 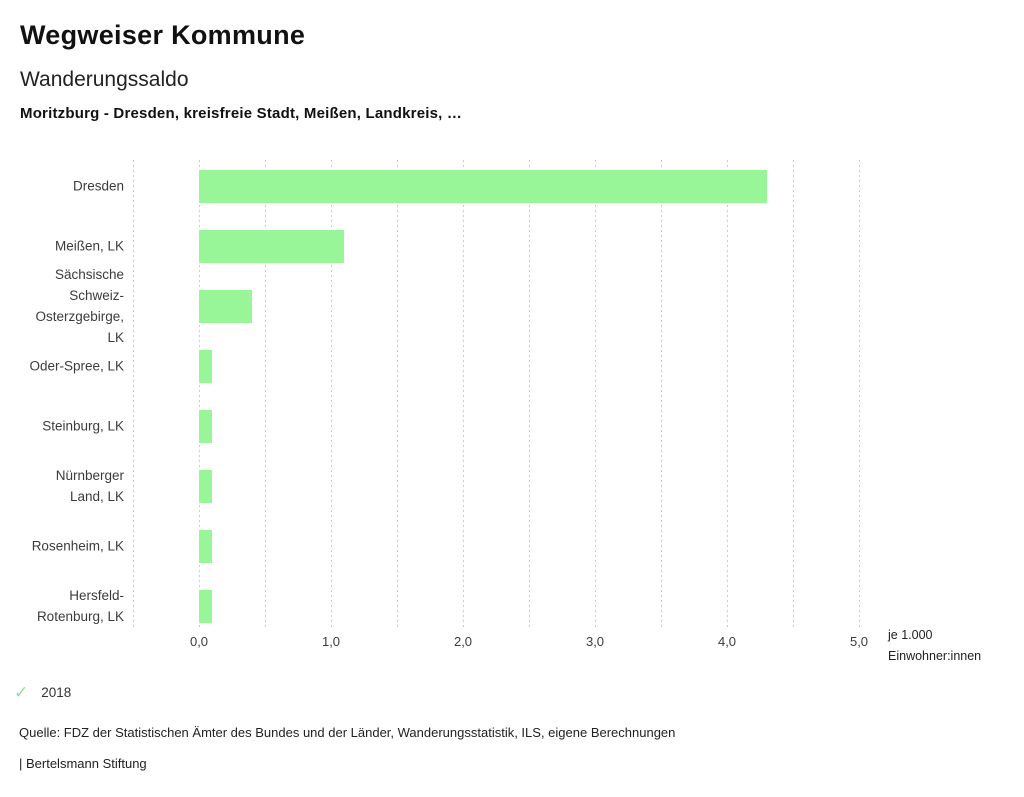 What do you see at coordinates (859, 641) in the screenshot?
I see `x-tick-label: 5,0` at bounding box center [859, 641].